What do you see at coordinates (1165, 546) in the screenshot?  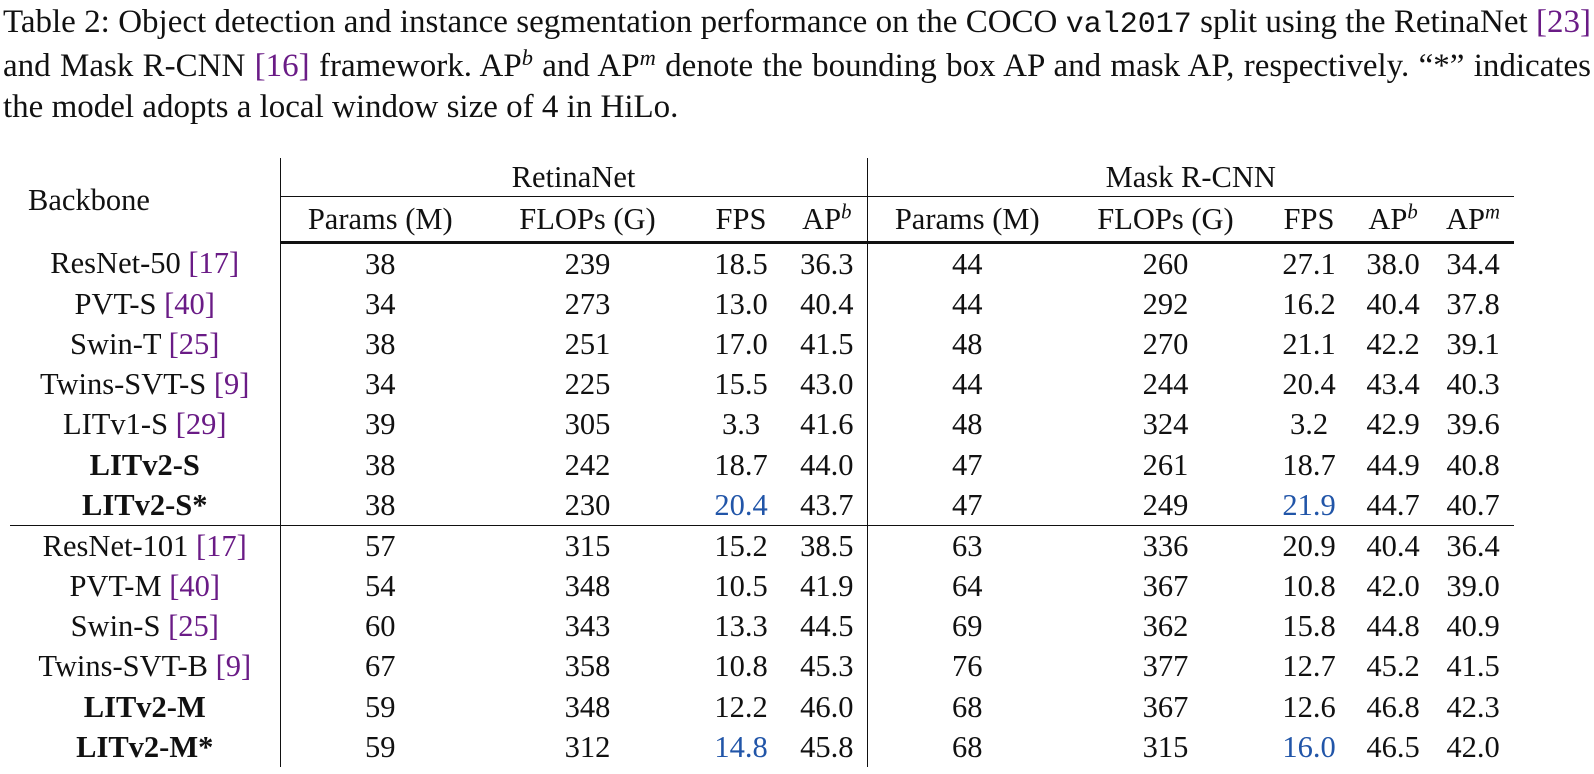 I see `mask-flops-cell: 336` at bounding box center [1165, 546].